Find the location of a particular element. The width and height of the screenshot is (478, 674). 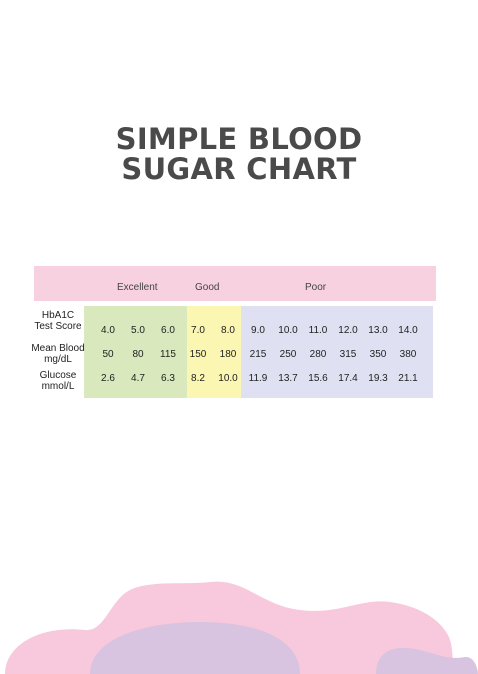

table-cell: 4.7 is located at coordinates (138, 378).